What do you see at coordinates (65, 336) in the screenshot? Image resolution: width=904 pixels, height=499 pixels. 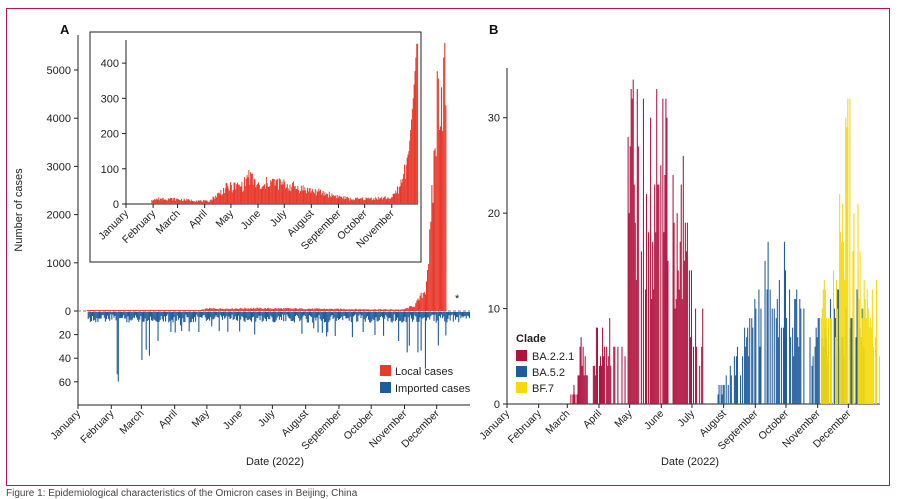 I see `panel-a-ytick-lower-label: 20` at bounding box center [65, 336].